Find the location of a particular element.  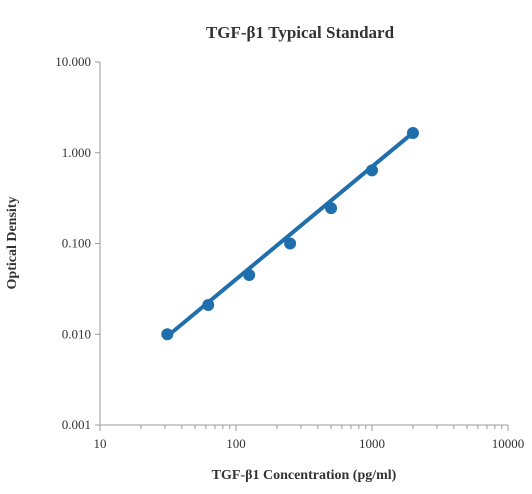

chart-title: TGF-β1 Typical Standard is located at coordinates (300, 32).